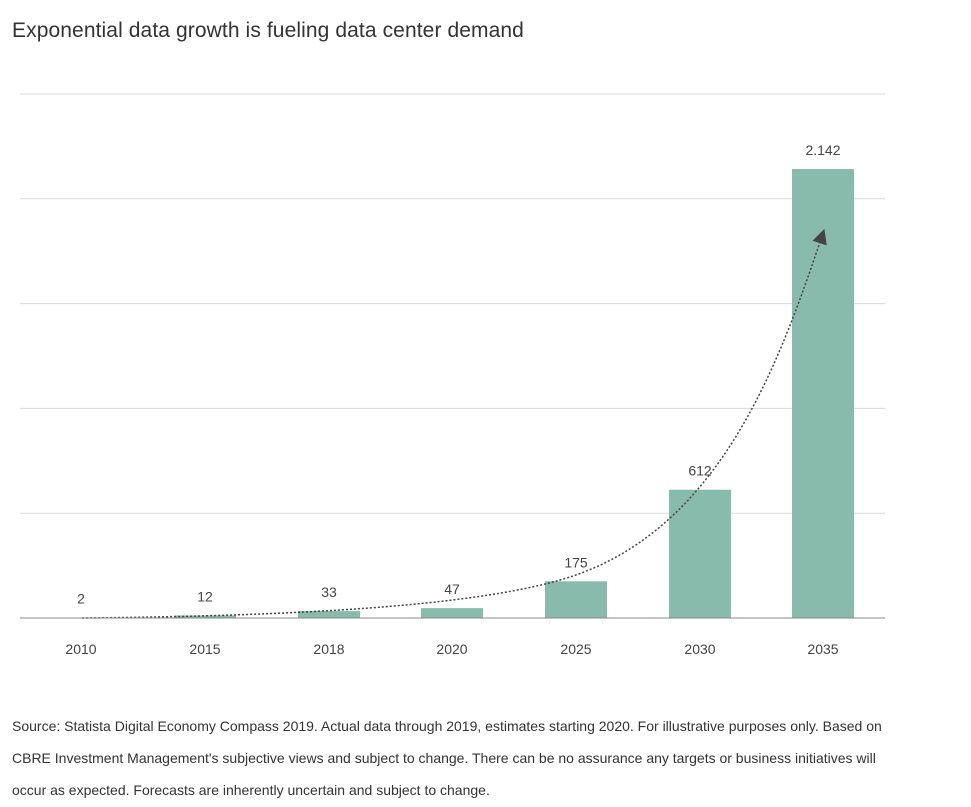 This screenshot has height=807, width=971. I want to click on x-tick-label: 2025, so click(575, 649).